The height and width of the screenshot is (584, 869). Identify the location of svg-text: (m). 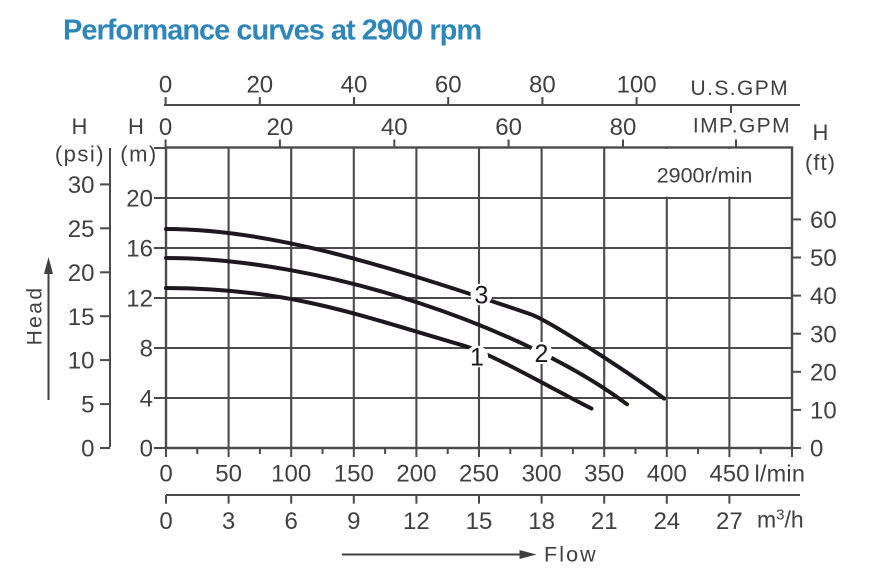
(138, 154).